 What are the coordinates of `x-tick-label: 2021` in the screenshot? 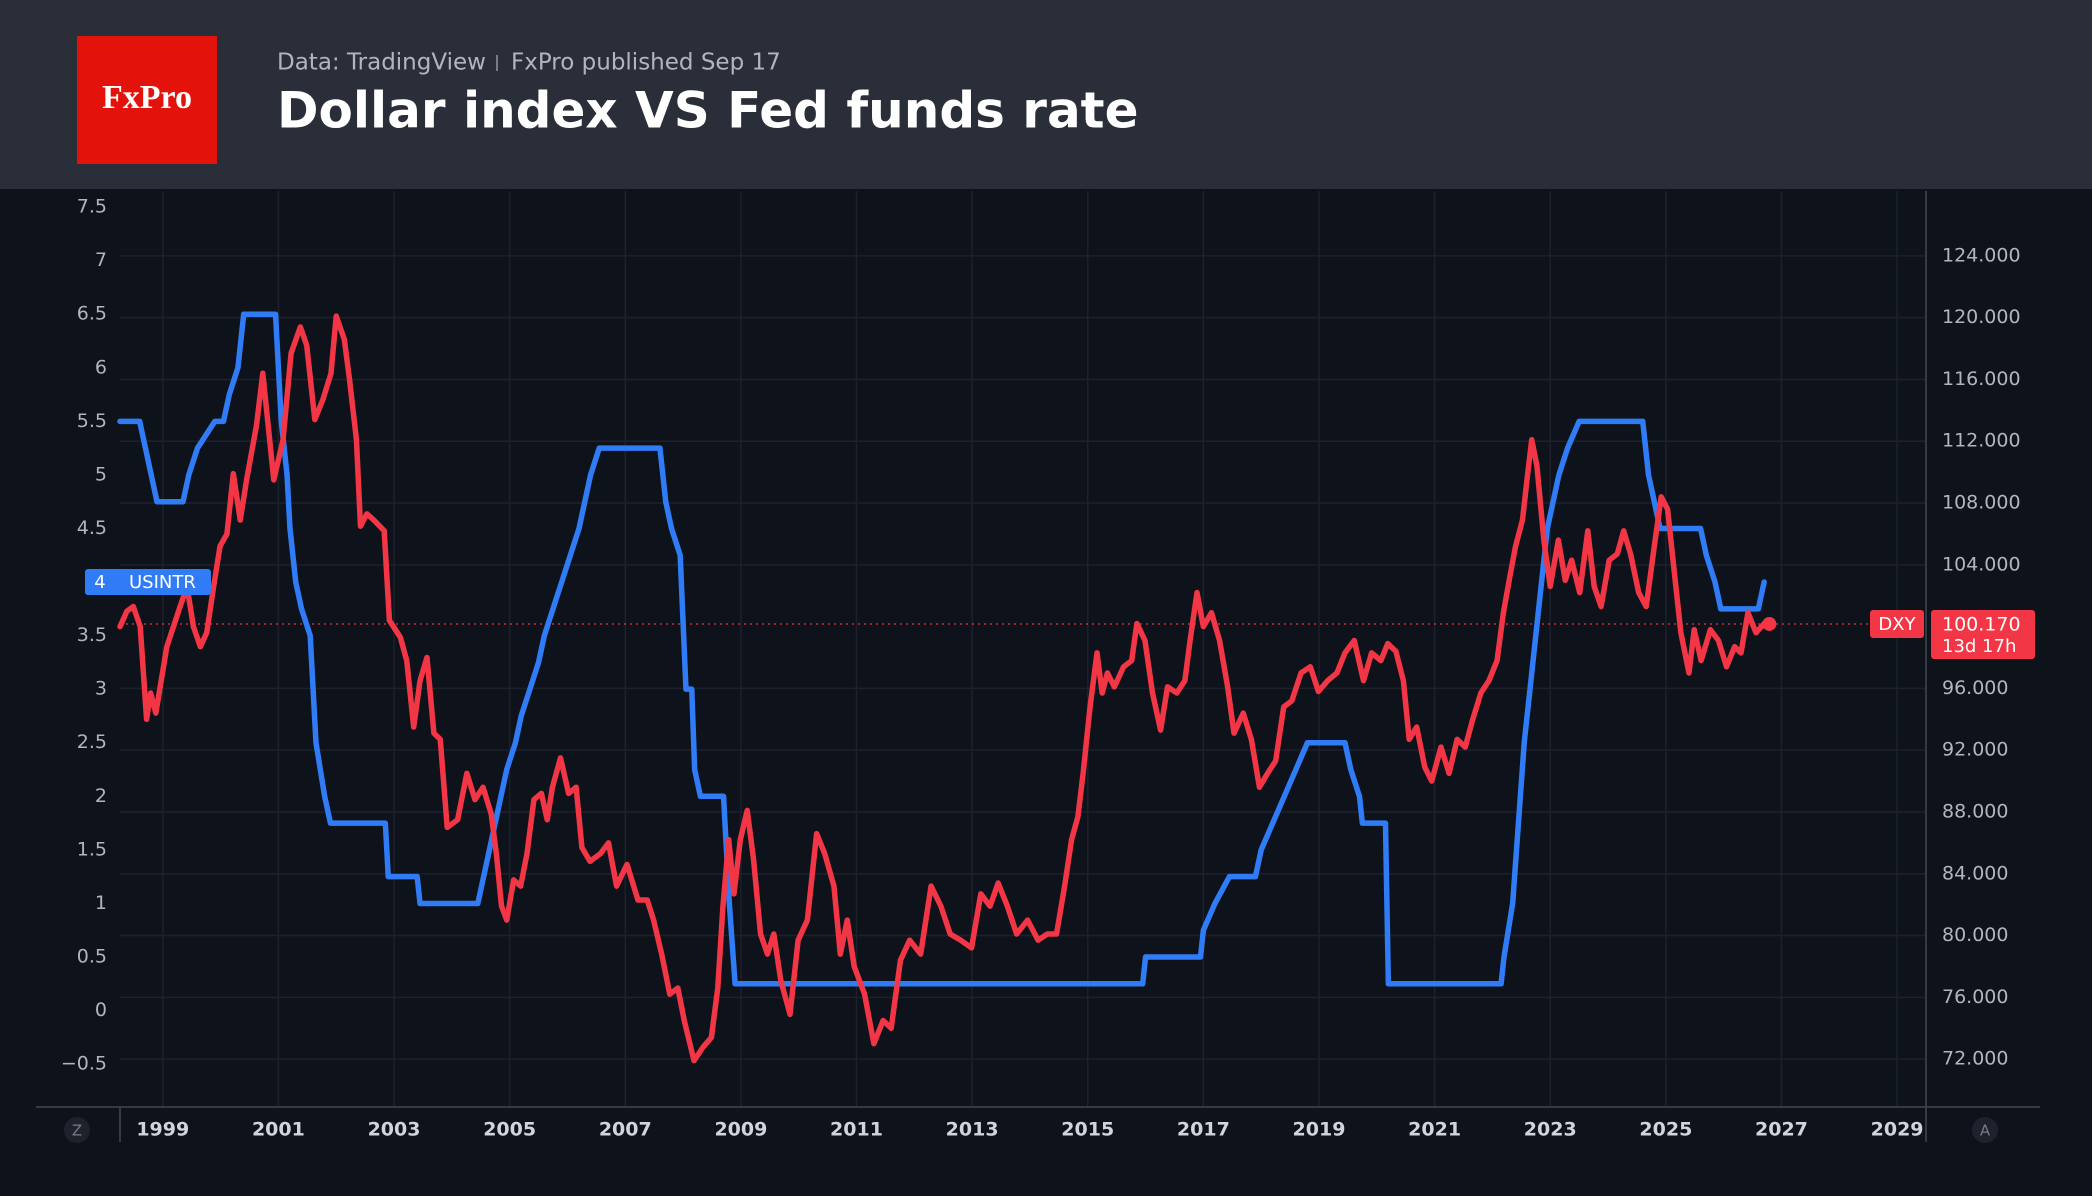 It's located at (1434, 1130).